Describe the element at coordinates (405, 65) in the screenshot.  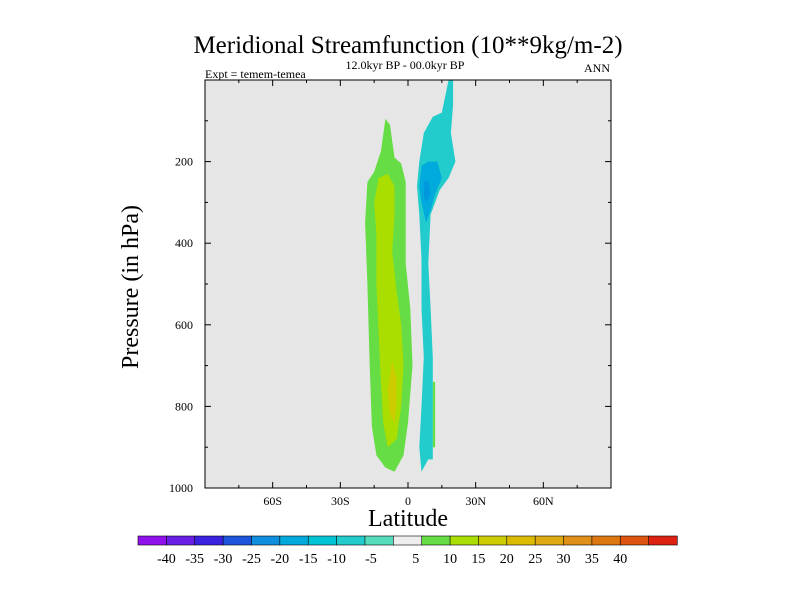
I see `chart-subtitle: 12.0kyr BP - 00.0kyr BP` at that location.